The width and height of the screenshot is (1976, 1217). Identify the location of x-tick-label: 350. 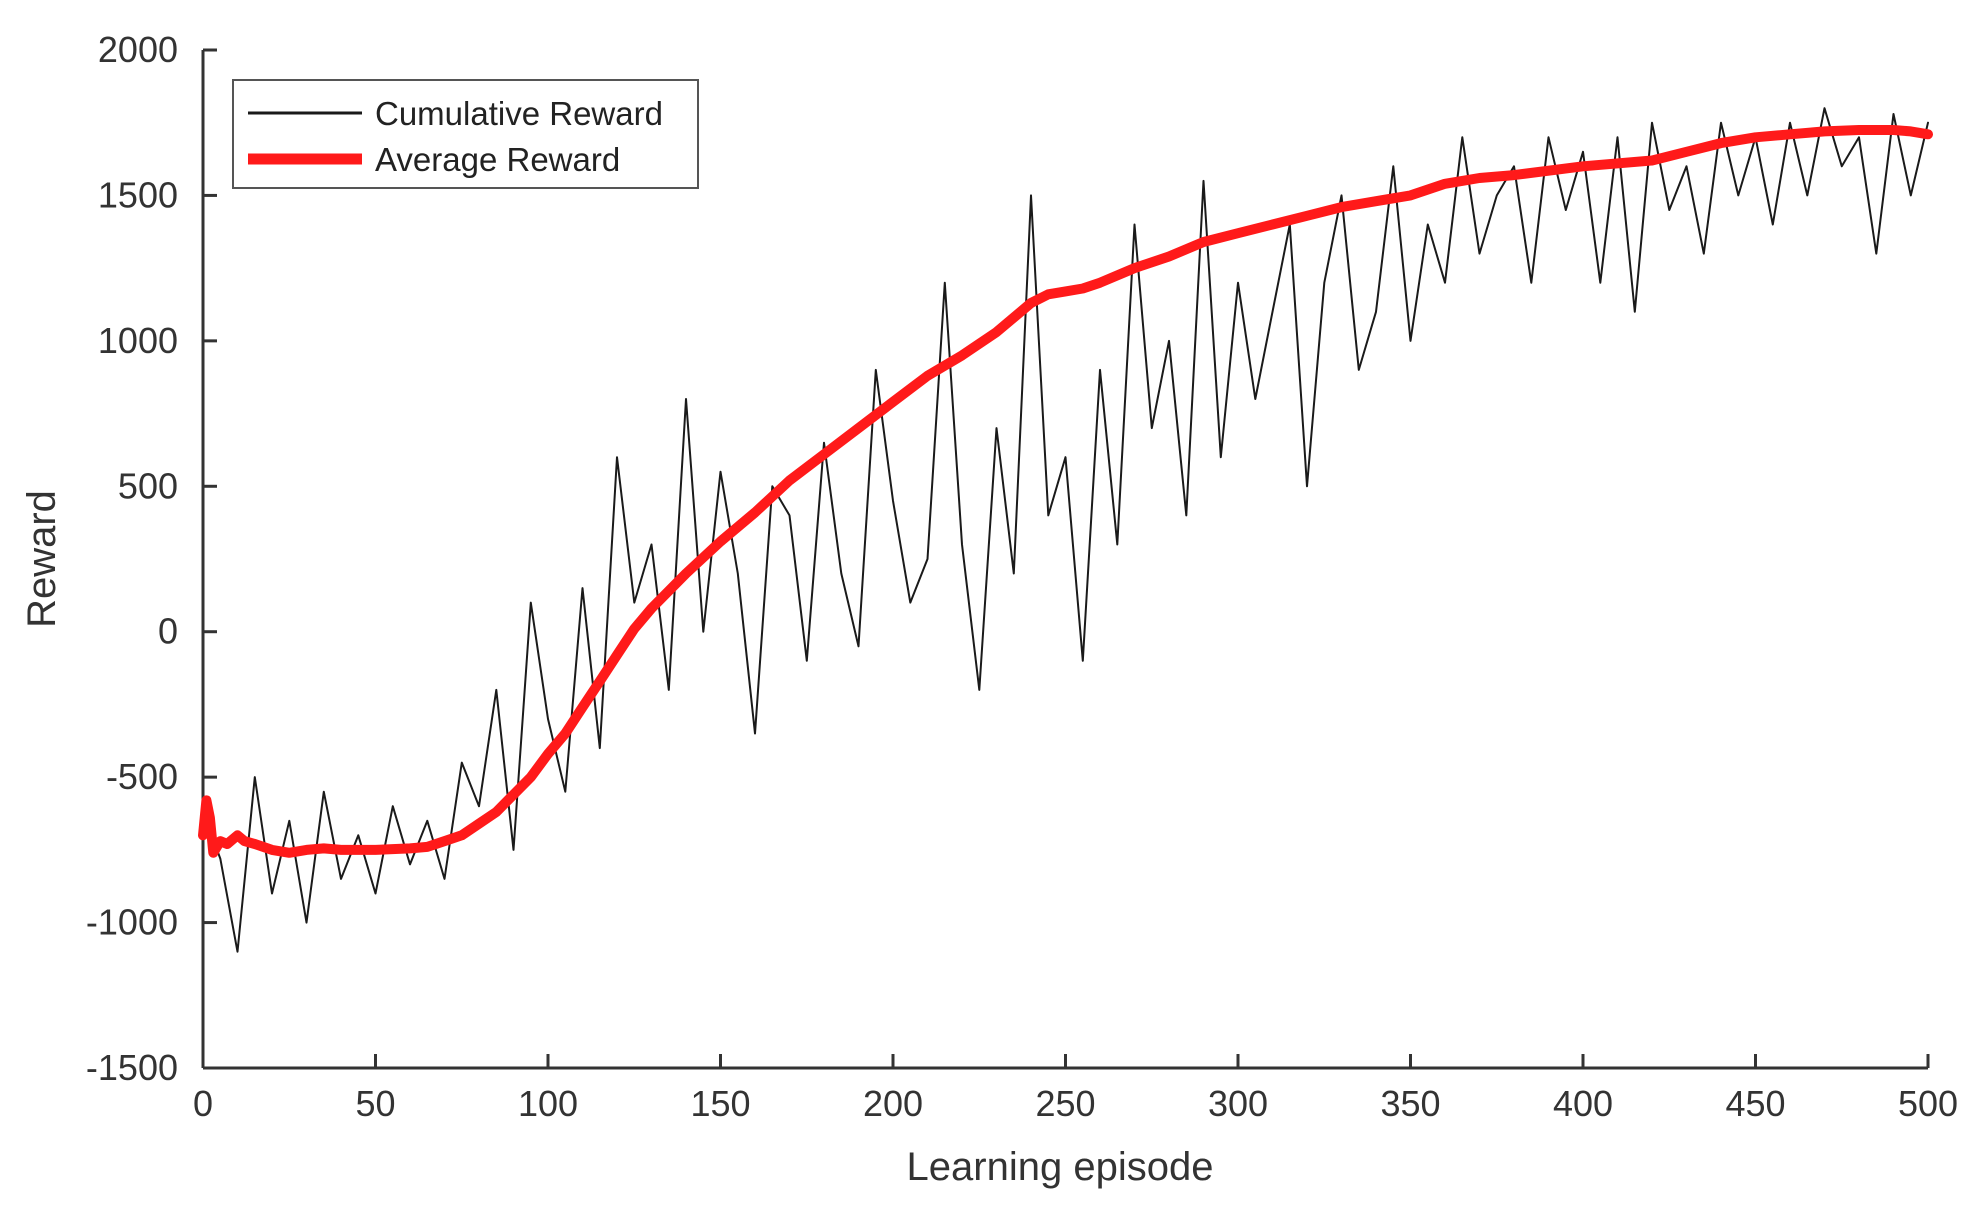
(1410, 1103).